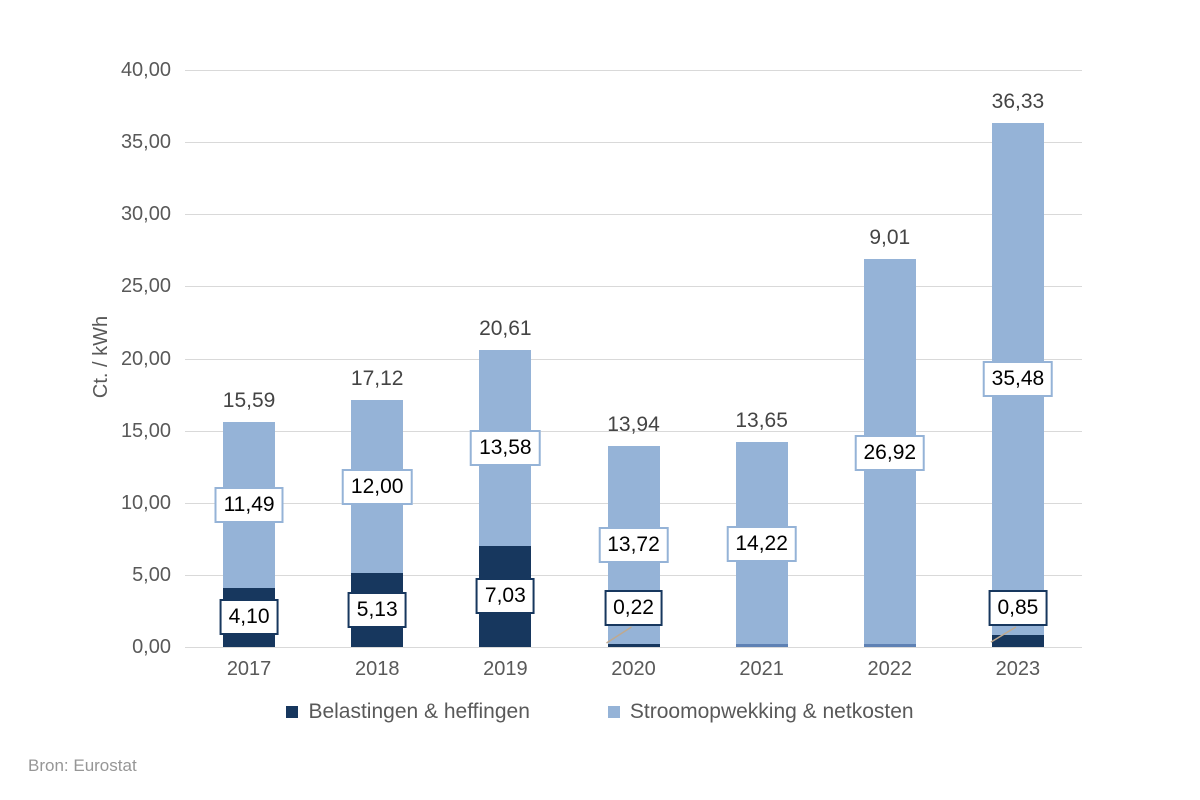 Image resolution: width=1200 pixels, height=800 pixels. I want to click on x-tick-label: 2017, so click(249, 669).